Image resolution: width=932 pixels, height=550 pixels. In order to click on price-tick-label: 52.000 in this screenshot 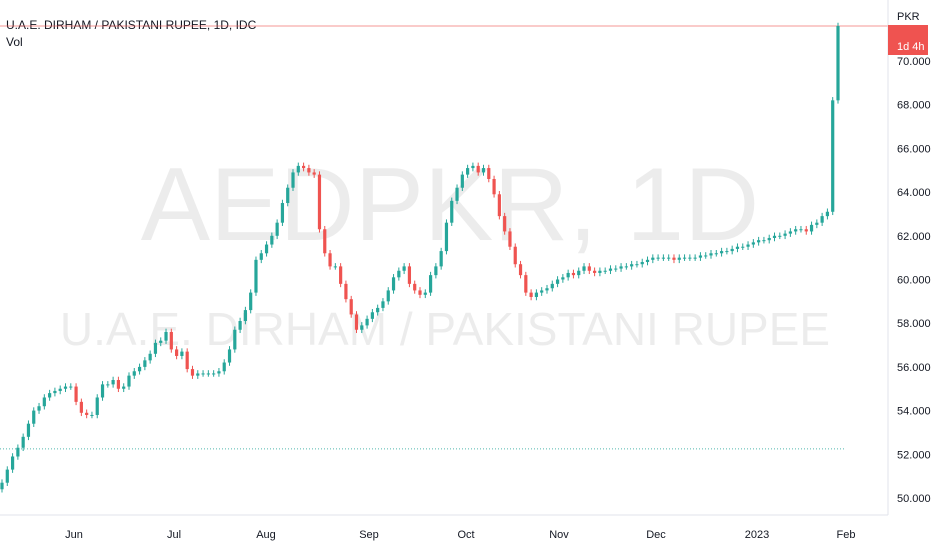, I will do `click(914, 455)`.